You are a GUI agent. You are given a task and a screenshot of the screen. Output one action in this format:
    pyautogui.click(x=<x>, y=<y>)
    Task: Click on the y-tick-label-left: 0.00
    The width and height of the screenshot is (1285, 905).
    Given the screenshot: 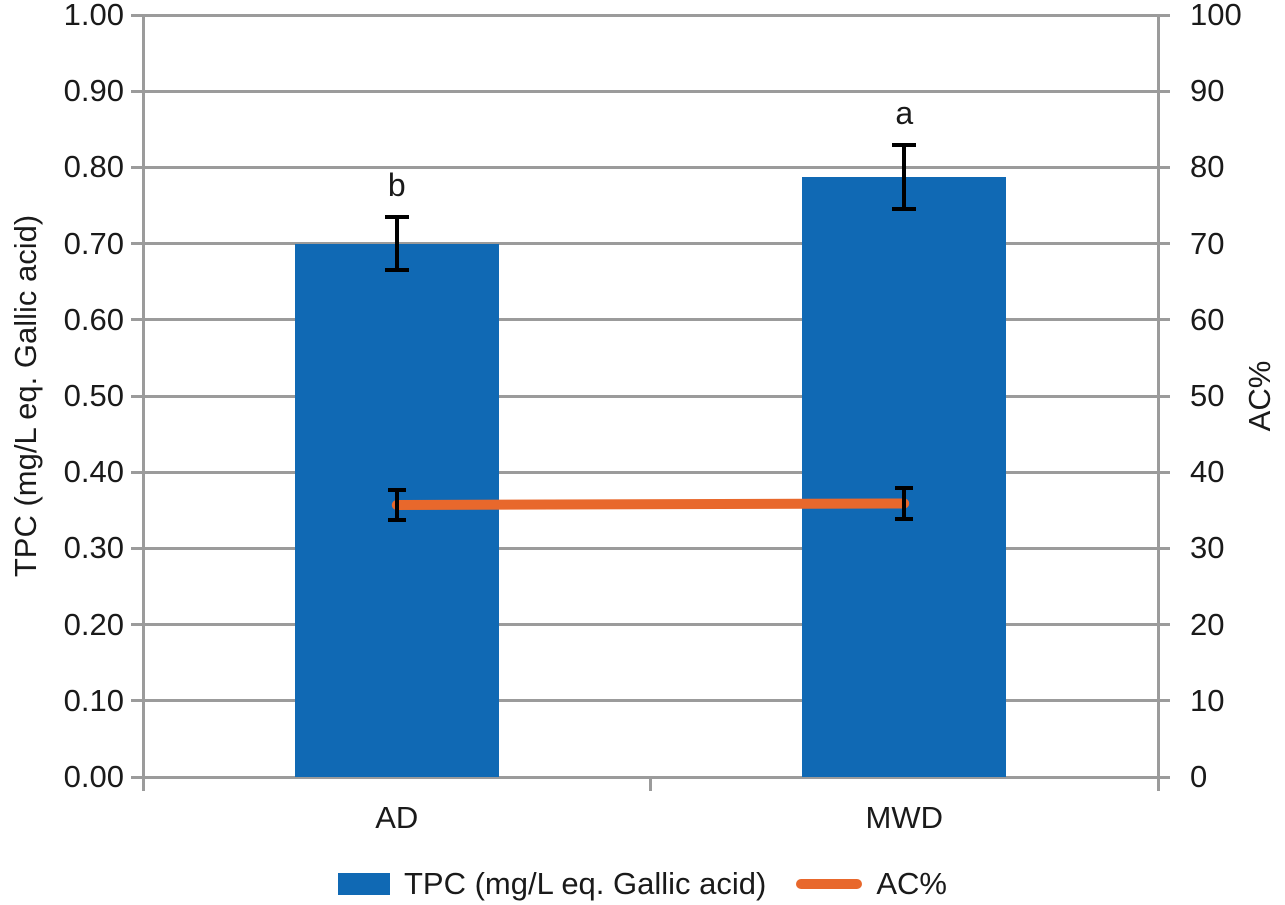 What is the action you would take?
    pyautogui.click(x=93, y=776)
    